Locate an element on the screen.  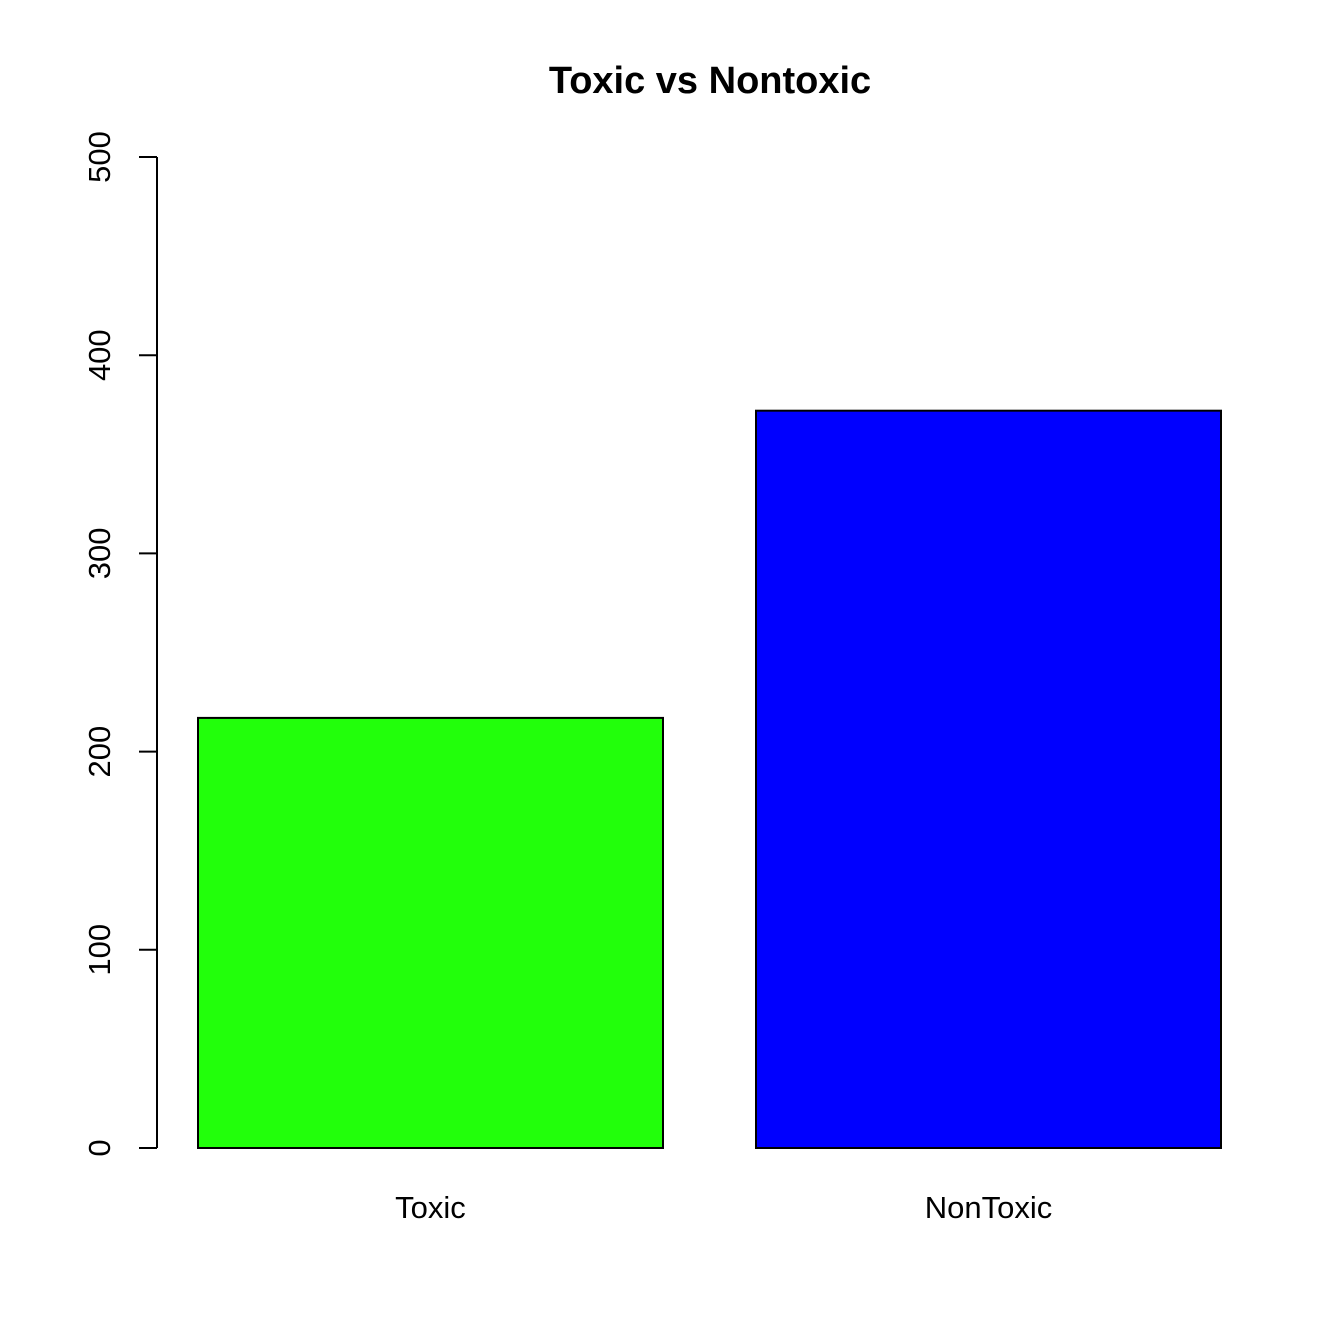
y-axis: 0 100 200 300 400 500 is located at coordinates (120, 644).